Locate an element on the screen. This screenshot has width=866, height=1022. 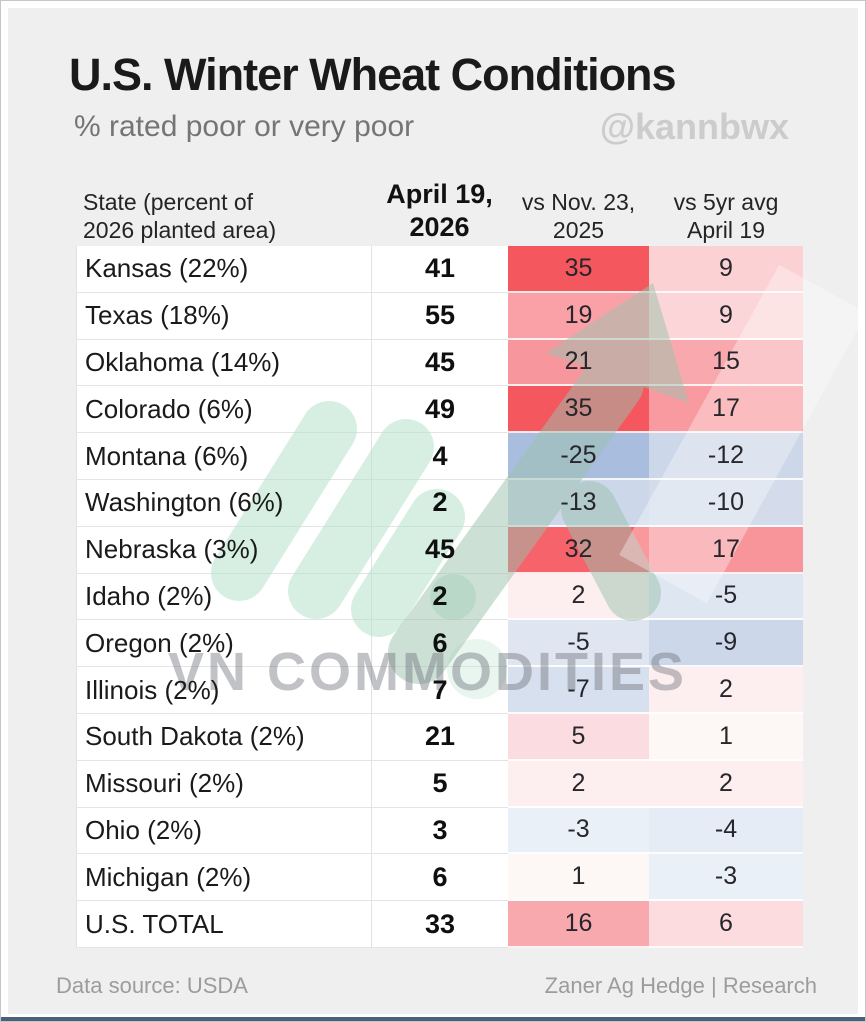
april-value-cell: 21 is located at coordinates (439, 737).